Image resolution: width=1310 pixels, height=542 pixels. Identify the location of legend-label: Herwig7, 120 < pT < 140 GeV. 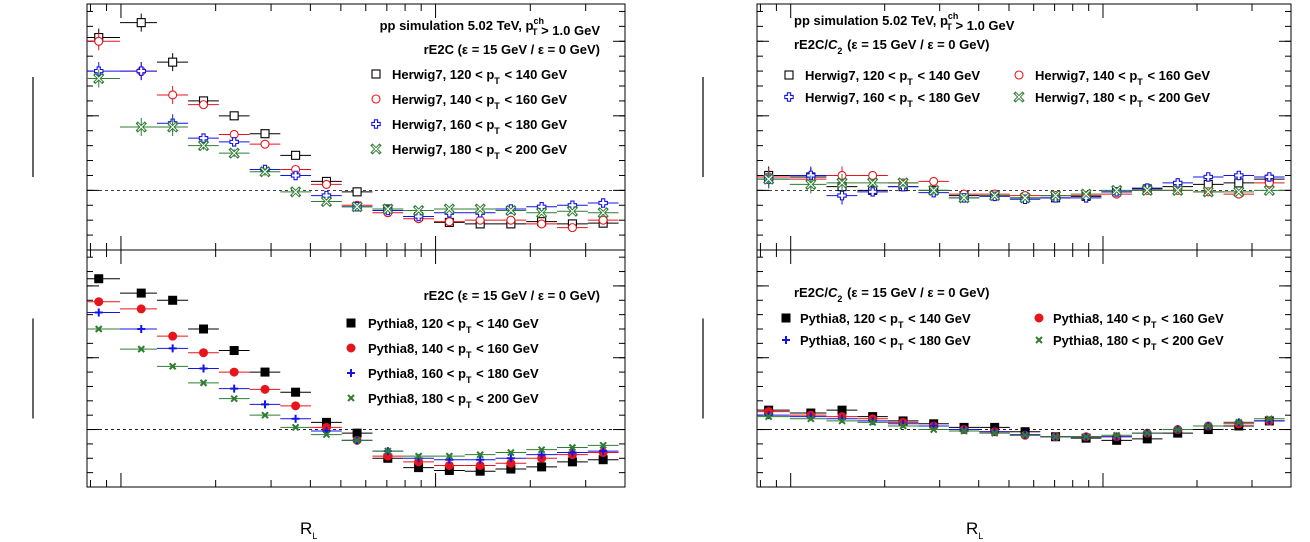
(892, 77).